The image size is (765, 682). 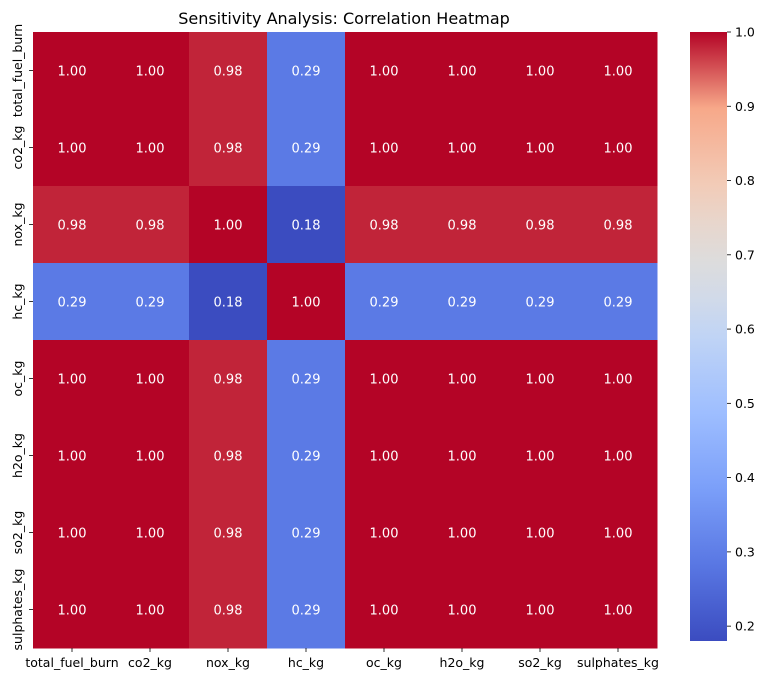 What do you see at coordinates (745, 626) in the screenshot?
I see `colorbar-tick-label: 0.2` at bounding box center [745, 626].